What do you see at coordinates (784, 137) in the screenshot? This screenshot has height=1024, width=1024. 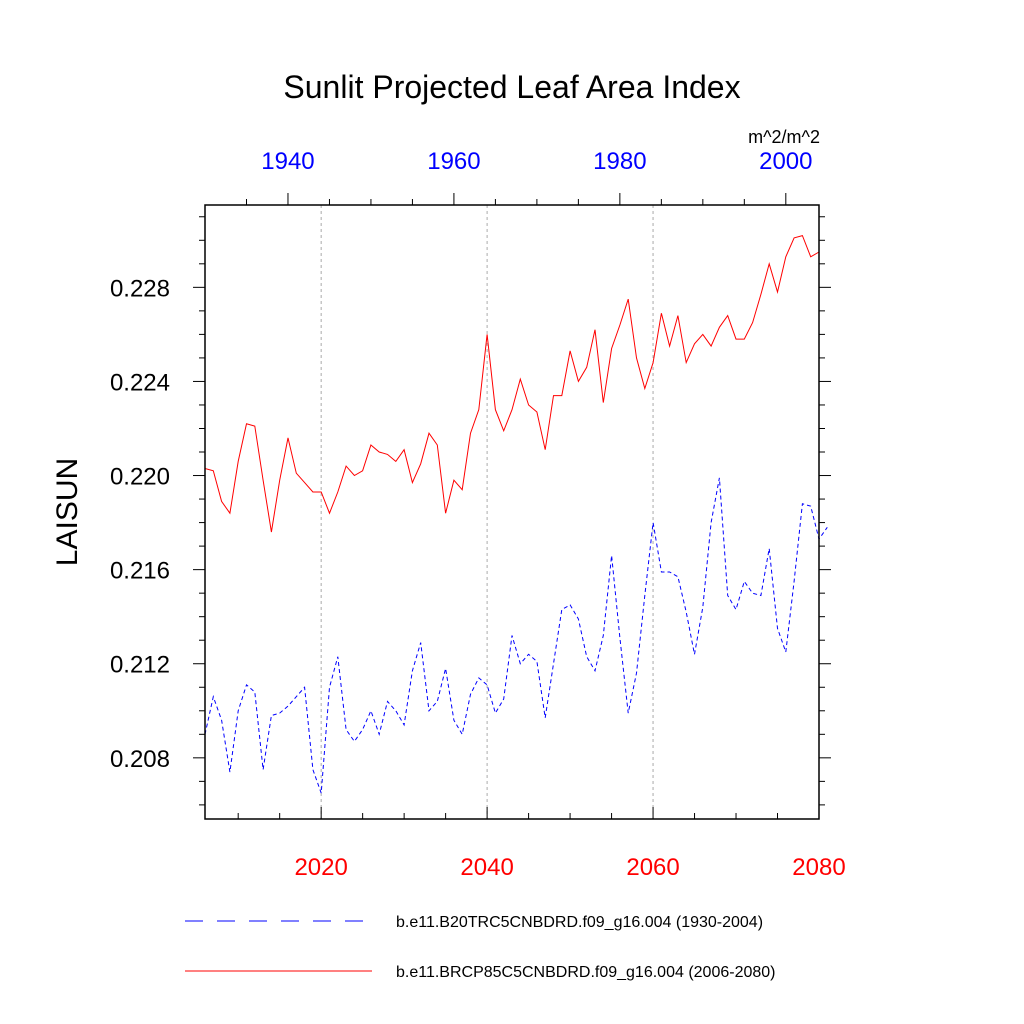 I see `units-label: m^2/m^2` at bounding box center [784, 137].